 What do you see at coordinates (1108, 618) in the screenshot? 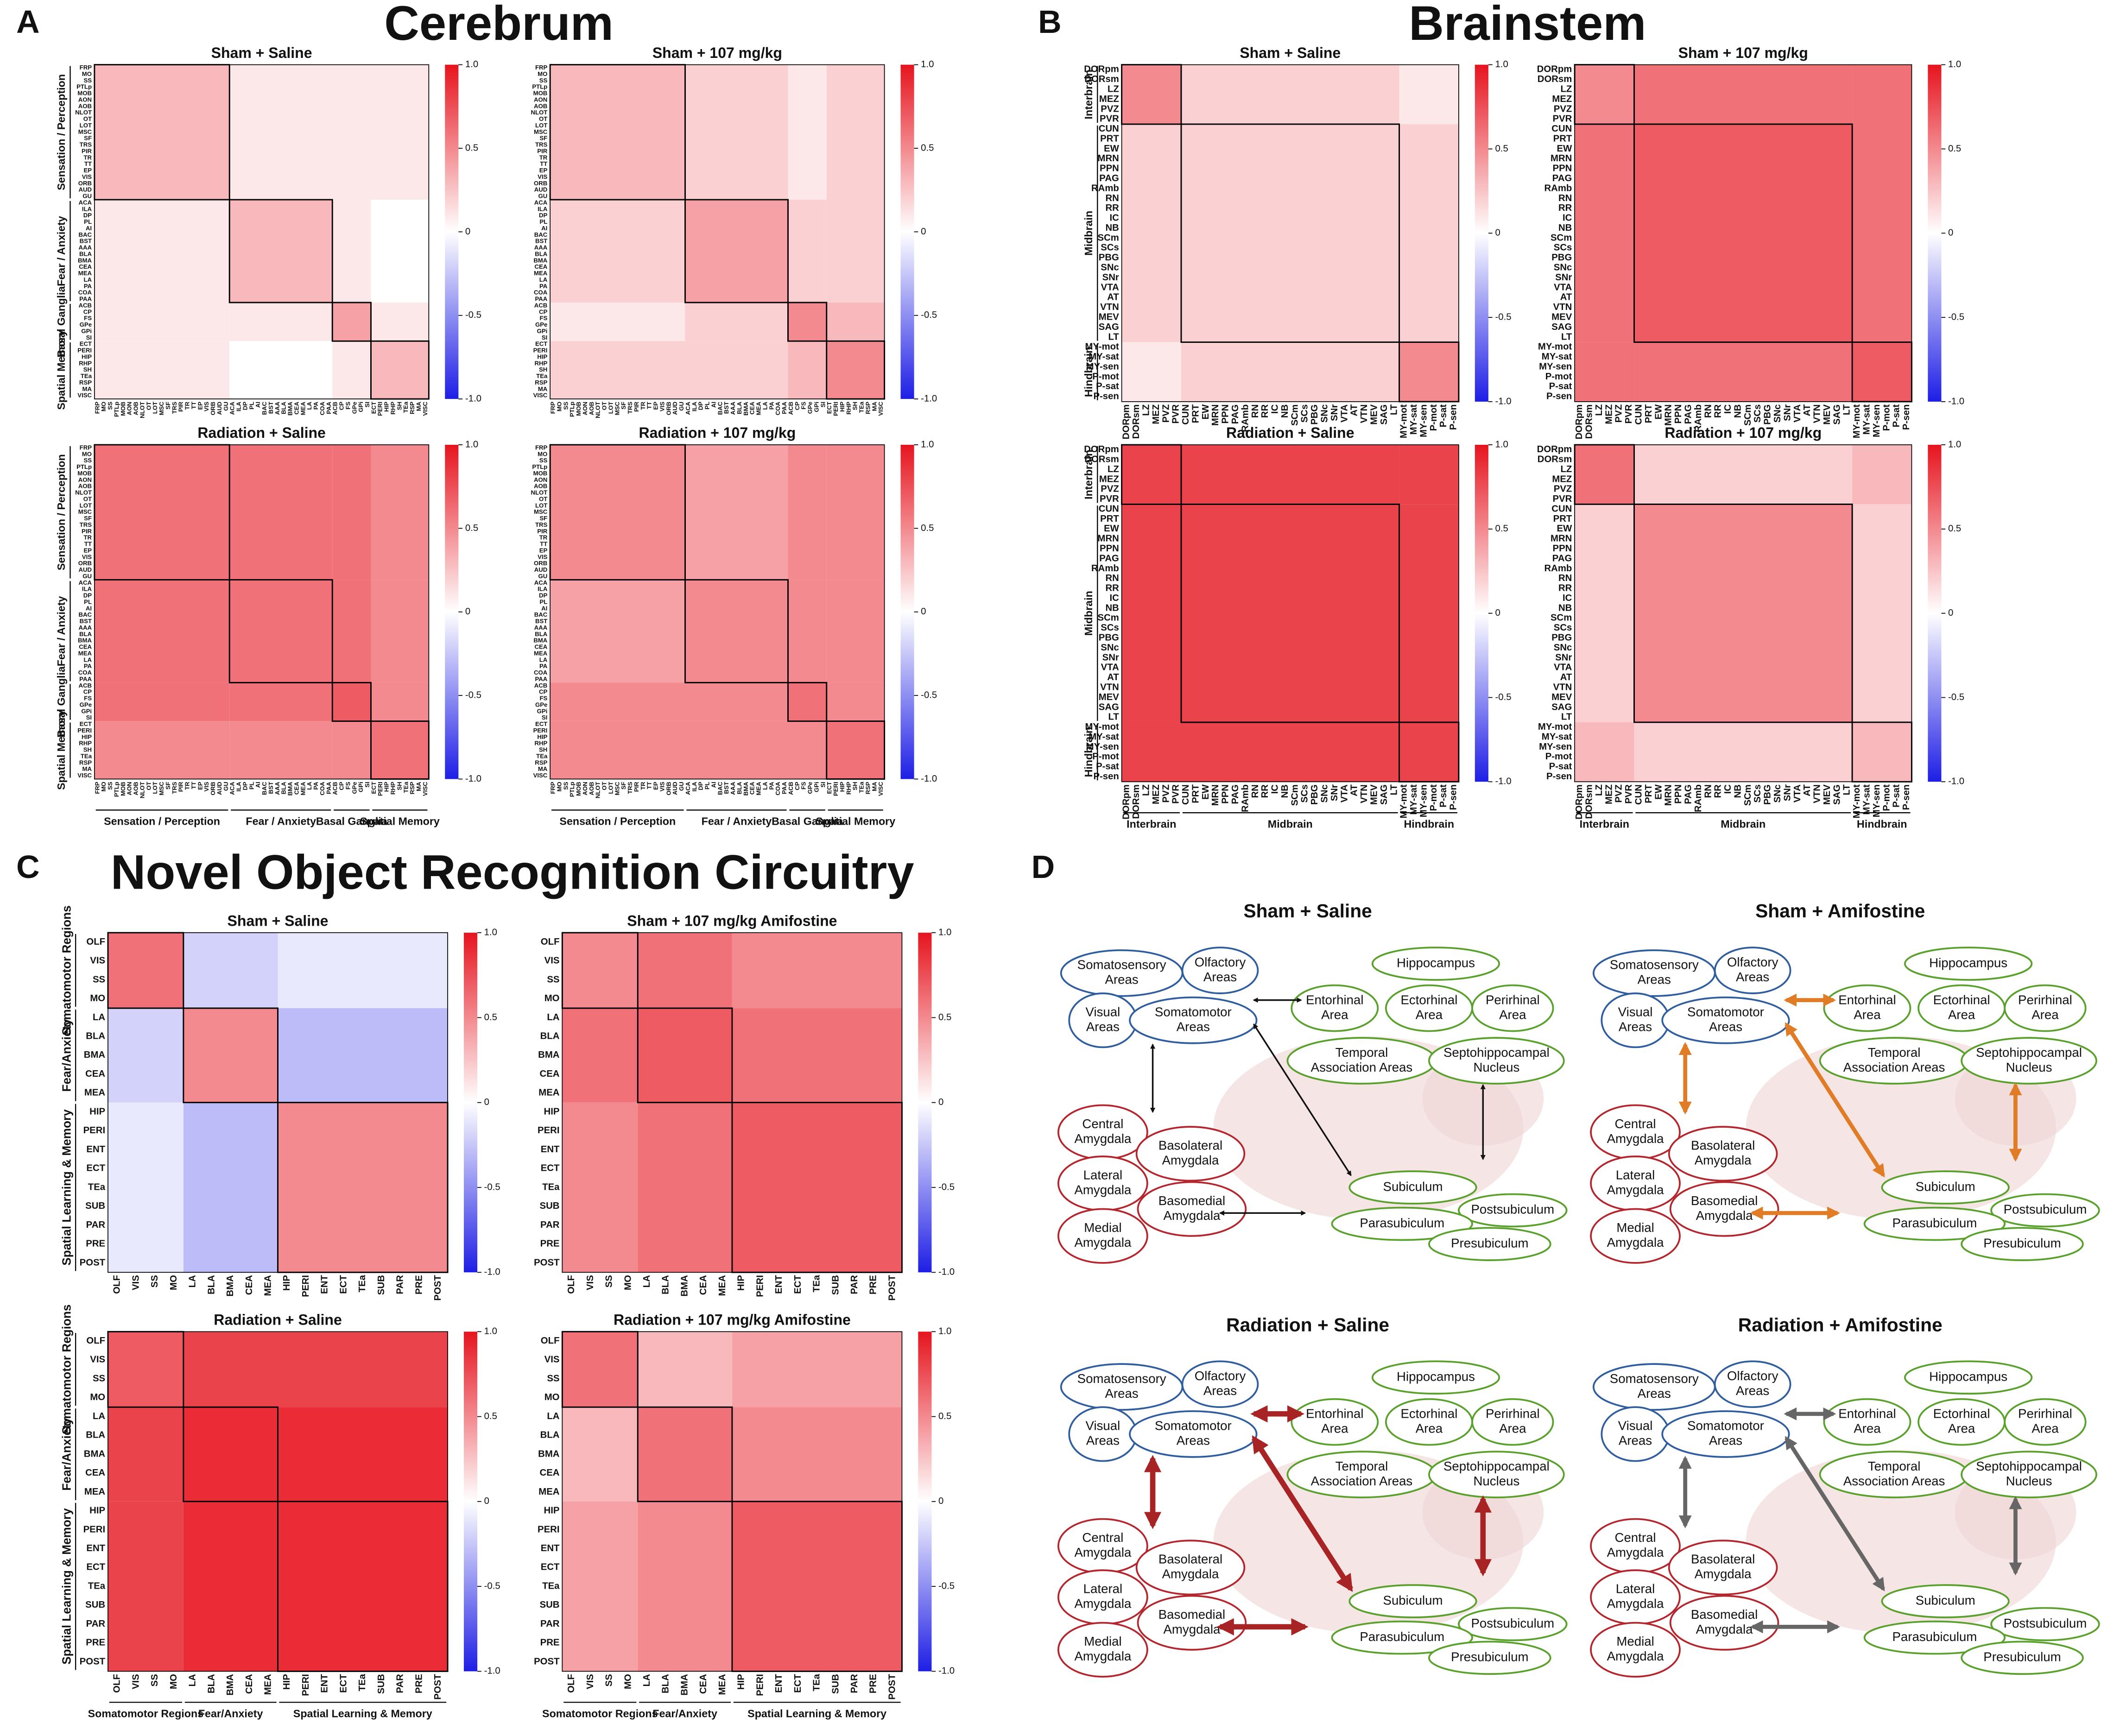
I see `row-label: SCm` at bounding box center [1108, 618].